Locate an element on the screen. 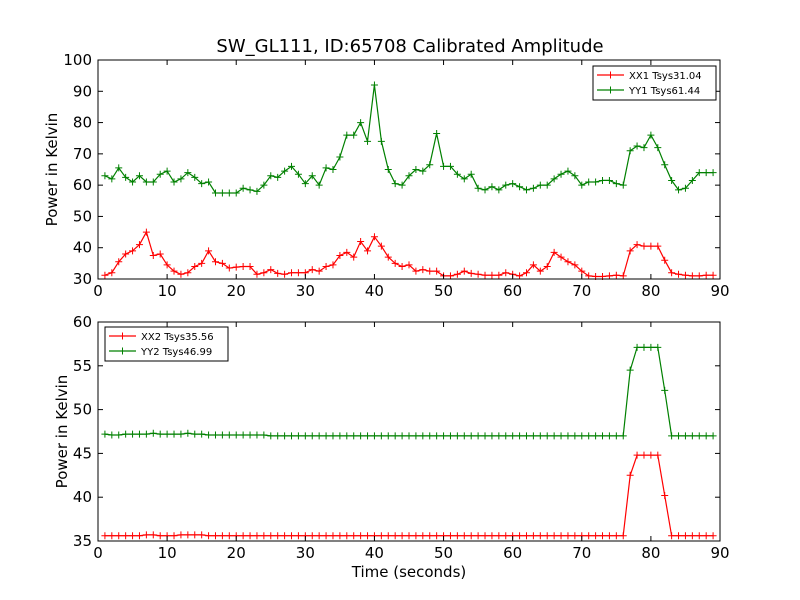 The width and height of the screenshot is (800, 600). x-tick-label: 40 is located at coordinates (374, 553).